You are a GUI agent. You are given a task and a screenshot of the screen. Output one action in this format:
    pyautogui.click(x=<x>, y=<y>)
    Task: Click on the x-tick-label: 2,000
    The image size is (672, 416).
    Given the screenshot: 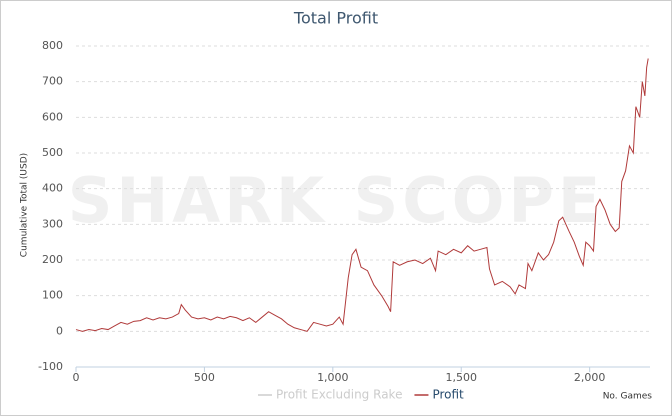 What is the action you would take?
    pyautogui.click(x=590, y=377)
    